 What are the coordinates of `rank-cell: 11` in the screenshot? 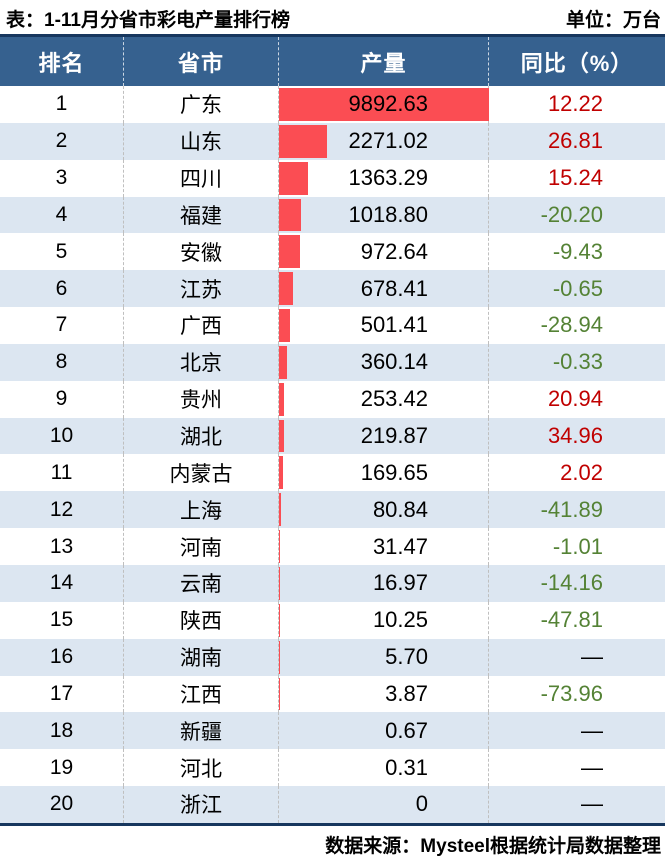 It's located at (61, 472).